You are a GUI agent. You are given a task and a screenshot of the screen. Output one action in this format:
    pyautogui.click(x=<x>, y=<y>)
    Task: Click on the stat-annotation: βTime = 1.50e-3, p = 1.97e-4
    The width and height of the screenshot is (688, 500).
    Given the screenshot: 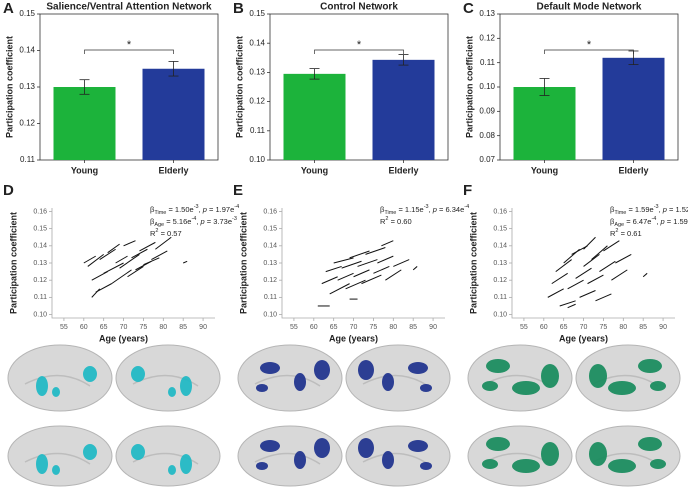 What is the action you would take?
    pyautogui.click(x=194, y=210)
    